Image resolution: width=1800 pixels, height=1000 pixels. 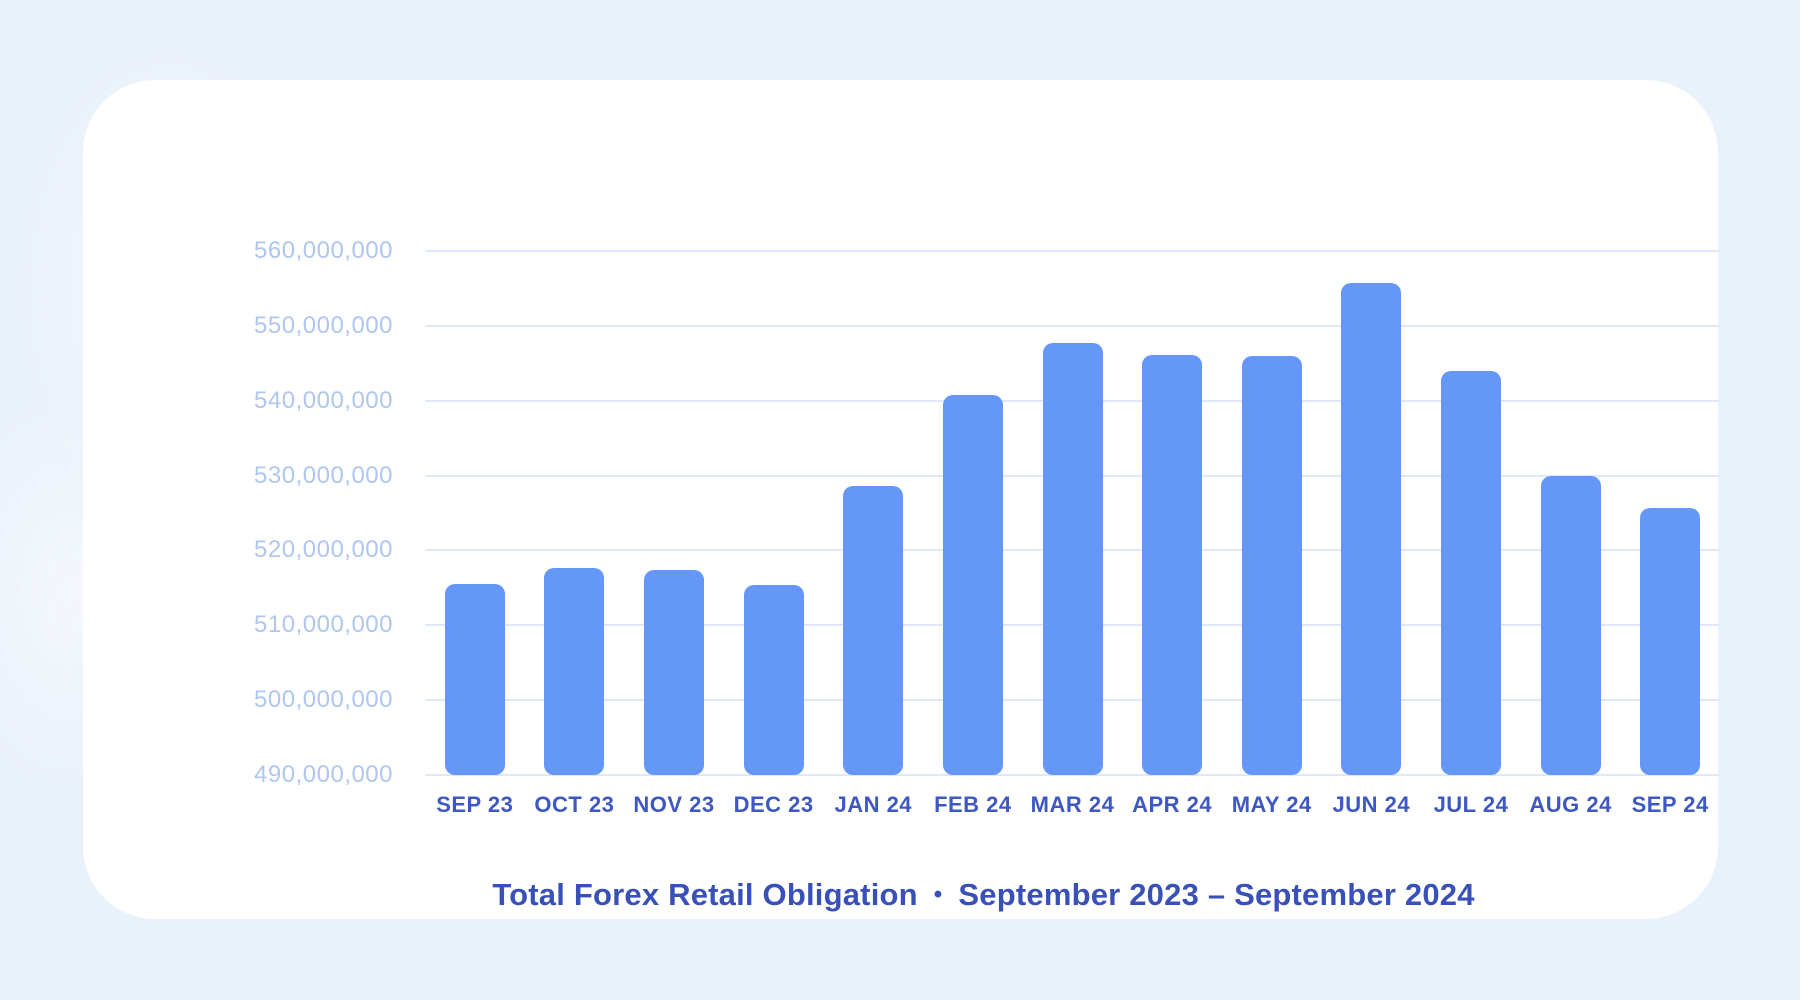 I want to click on x-axis-label-nov-23: NOV 23, so click(x=674, y=804).